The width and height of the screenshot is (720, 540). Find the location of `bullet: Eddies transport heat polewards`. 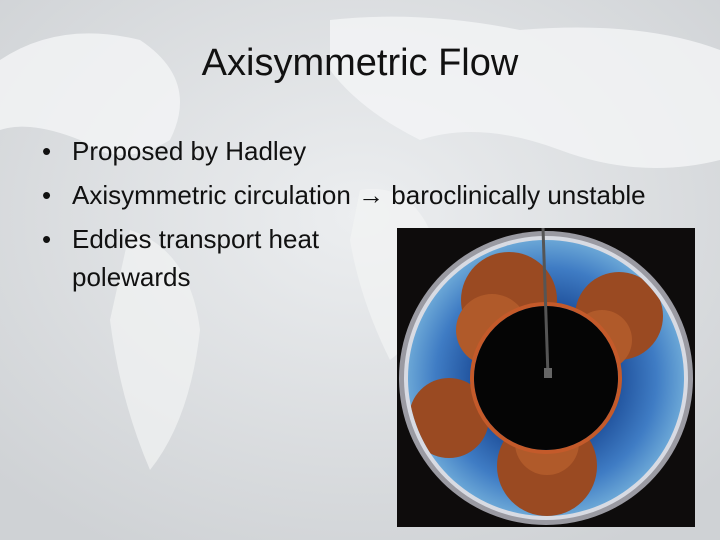

bullet: Eddies transport heat polewards is located at coordinates (211, 258).